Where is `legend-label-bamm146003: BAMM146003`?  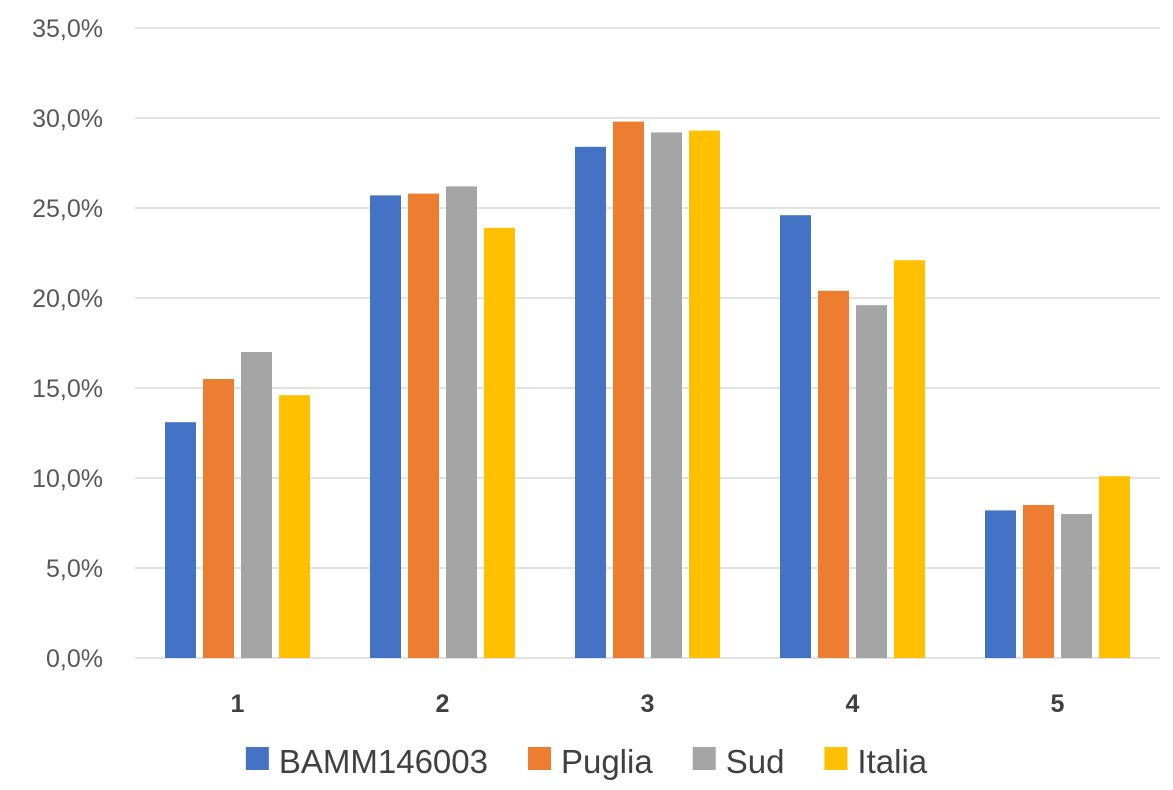
legend-label-bamm146003: BAMM146003 is located at coordinates (383, 761).